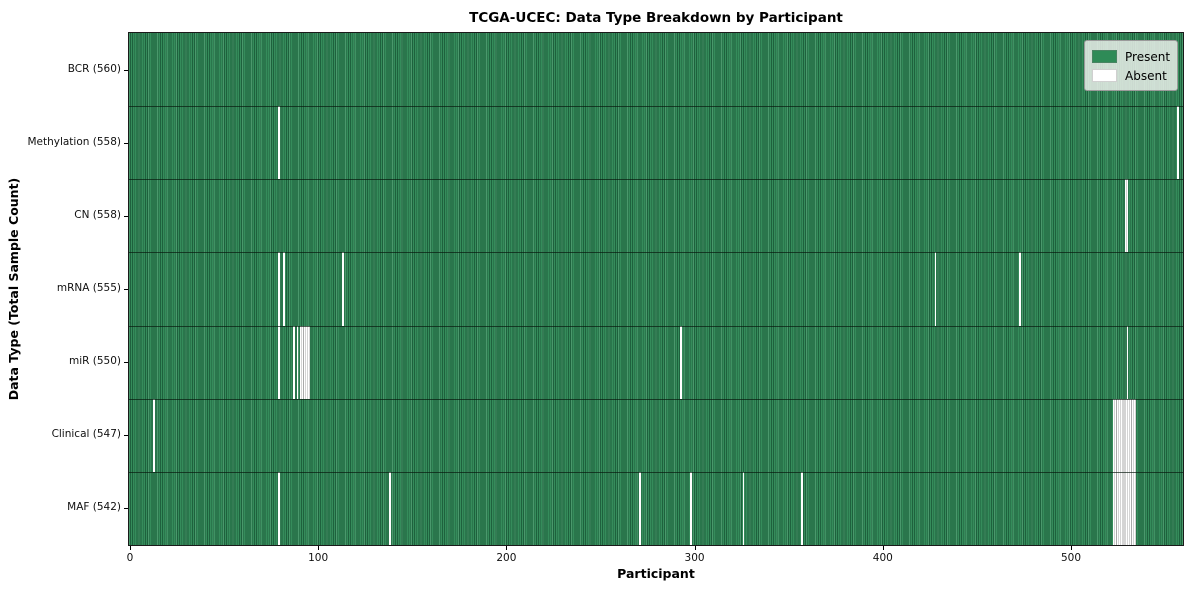 The width and height of the screenshot is (1200, 600). What do you see at coordinates (656, 573) in the screenshot?
I see `x-axis-label: Participant` at bounding box center [656, 573].